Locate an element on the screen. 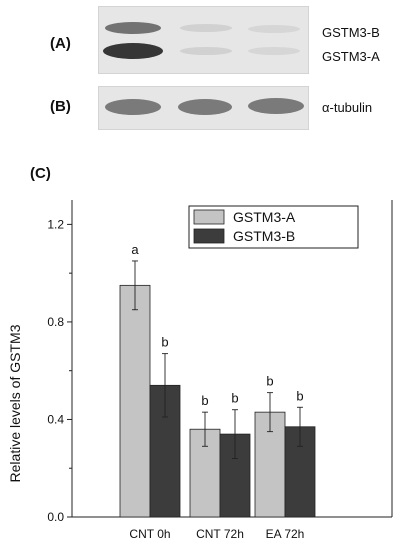 The image size is (401, 550). blot-tubulin-bands is located at coordinates (204, 106).